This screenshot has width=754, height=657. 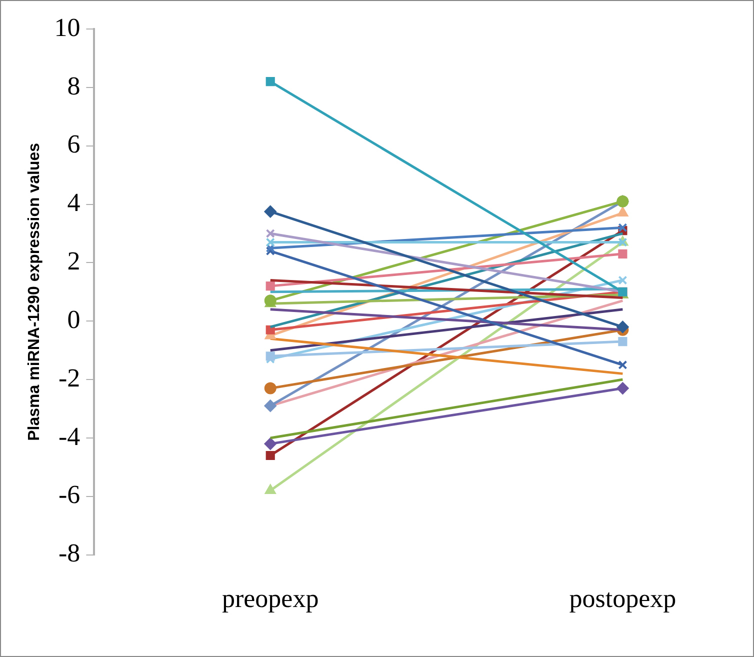 I want to click on y-tick-label: -2, so click(x=69, y=377).